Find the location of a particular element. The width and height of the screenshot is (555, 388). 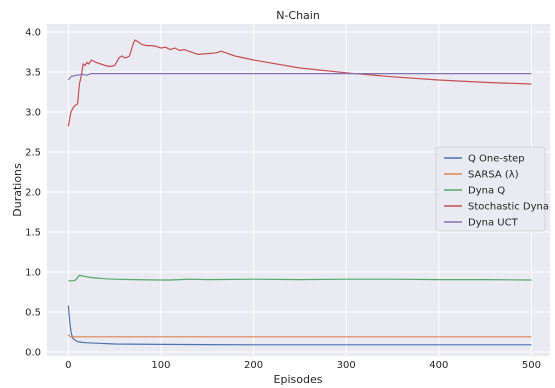

y-tick-label: 0.0 is located at coordinates (33, 353).